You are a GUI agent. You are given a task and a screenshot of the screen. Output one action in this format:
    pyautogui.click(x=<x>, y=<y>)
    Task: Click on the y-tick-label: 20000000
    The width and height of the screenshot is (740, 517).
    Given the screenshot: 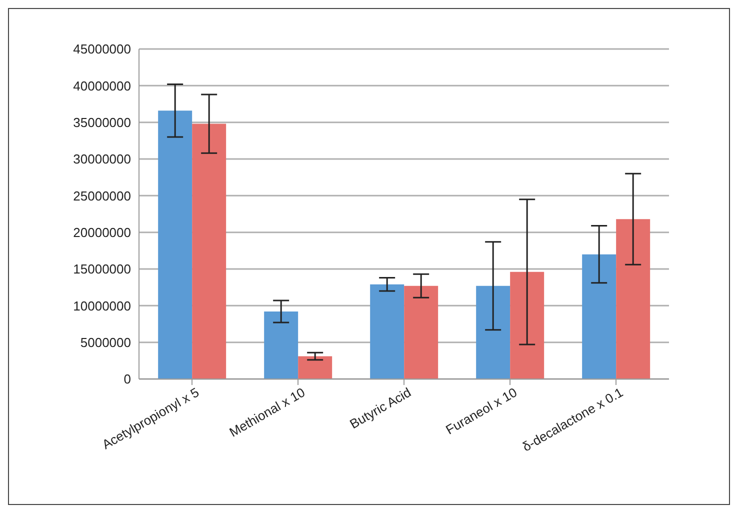 What is the action you would take?
    pyautogui.click(x=102, y=232)
    